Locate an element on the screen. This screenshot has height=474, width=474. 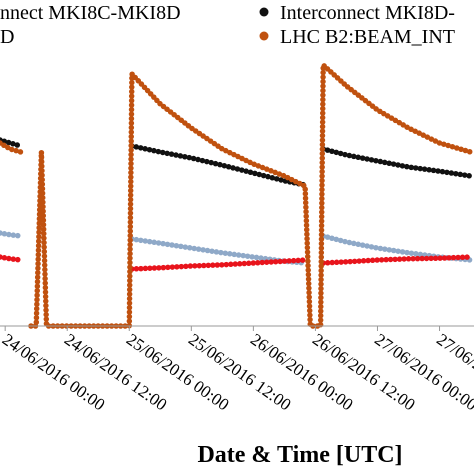
legend-label: D is located at coordinates (7, 37).